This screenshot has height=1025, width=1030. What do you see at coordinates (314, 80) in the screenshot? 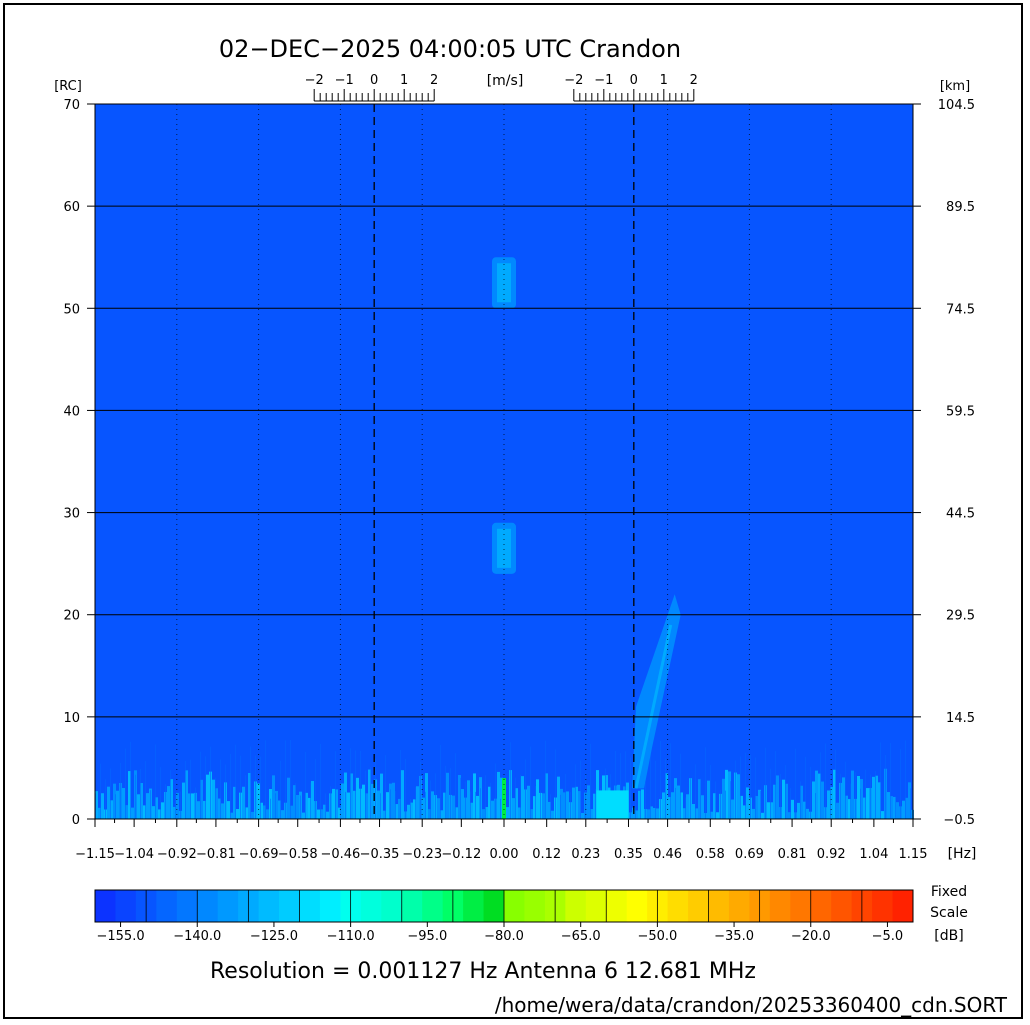
I see `velocity-tick-label: −2` at bounding box center [314, 80].